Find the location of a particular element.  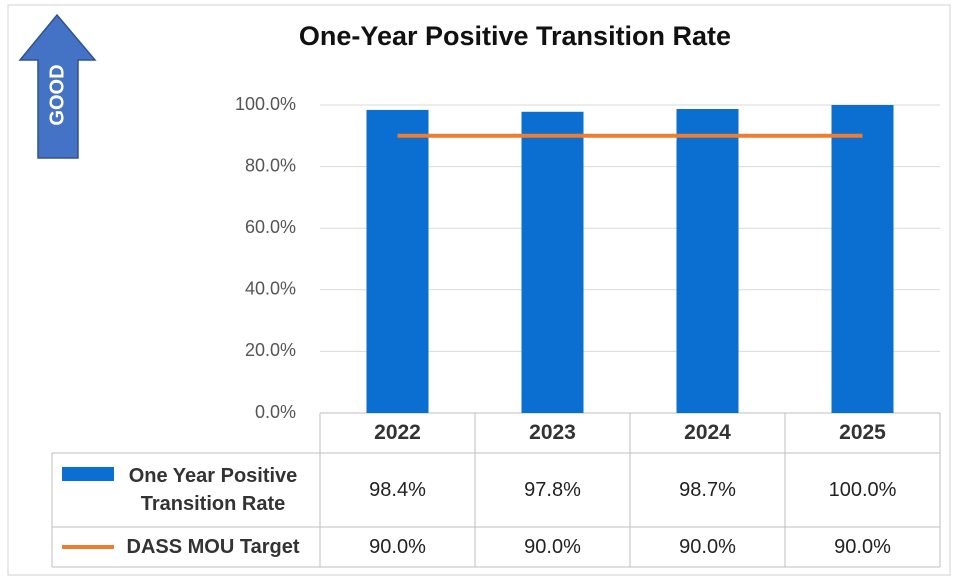

legend-label: DASS MOU Target is located at coordinates (213, 547).